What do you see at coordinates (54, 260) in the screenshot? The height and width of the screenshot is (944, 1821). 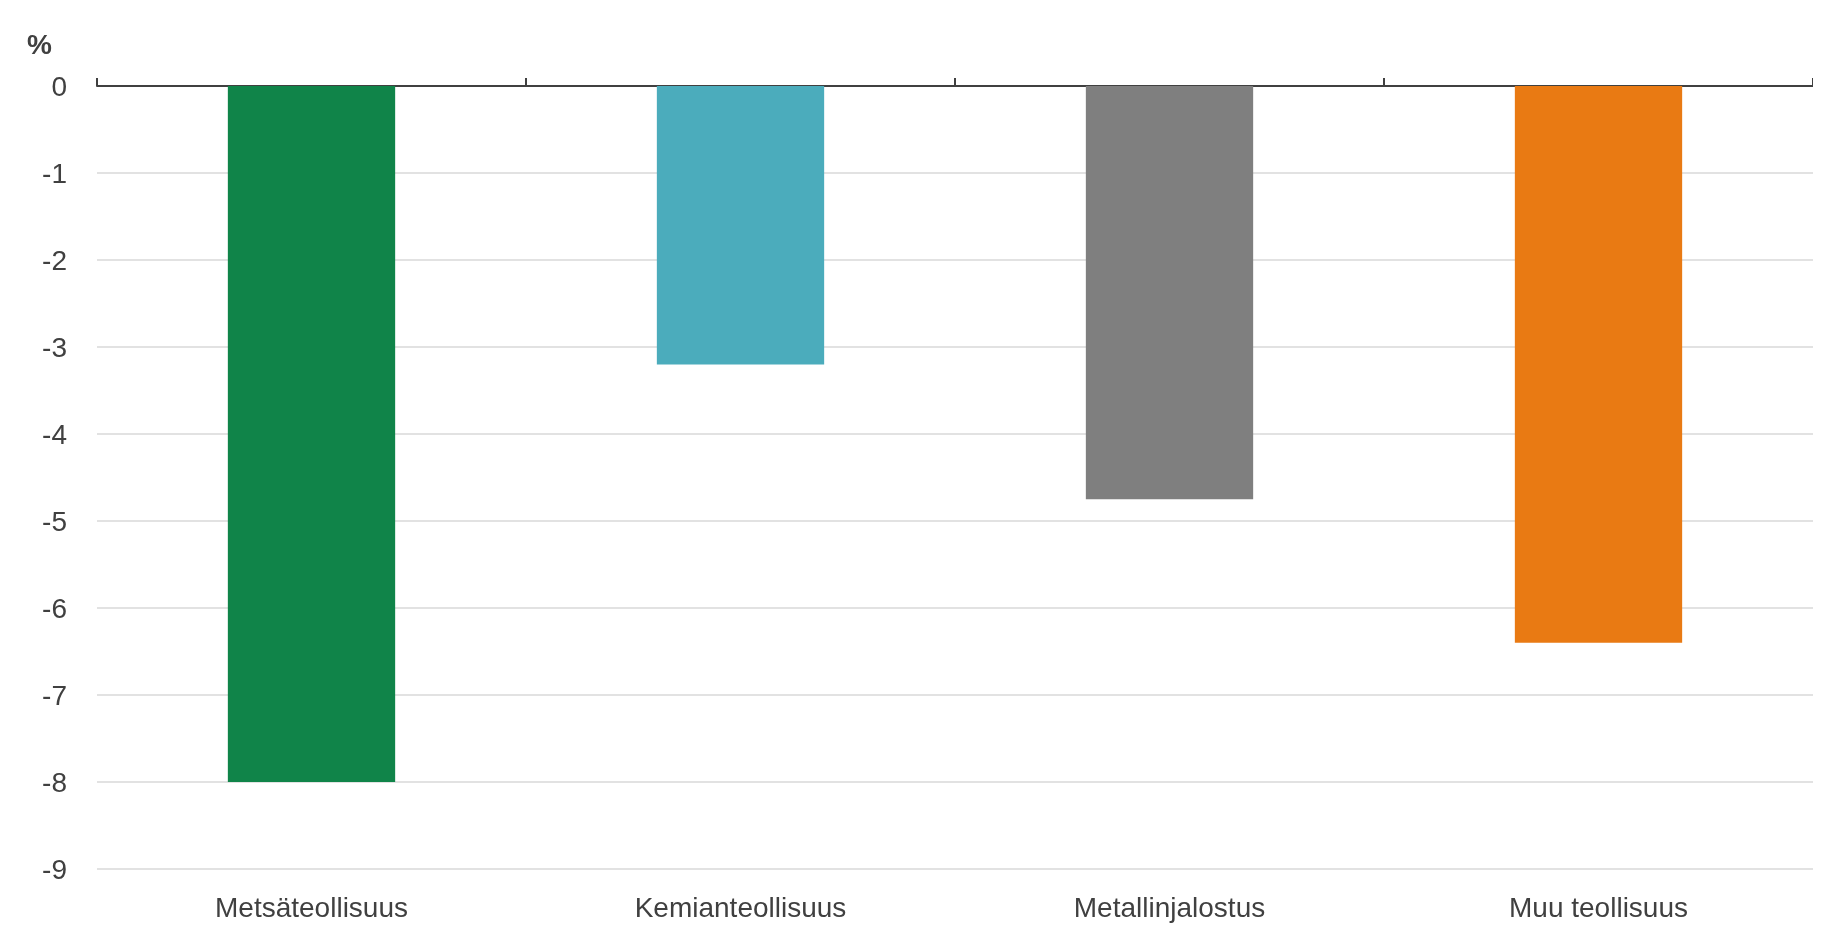 I see `y-tick-label: -2` at bounding box center [54, 260].